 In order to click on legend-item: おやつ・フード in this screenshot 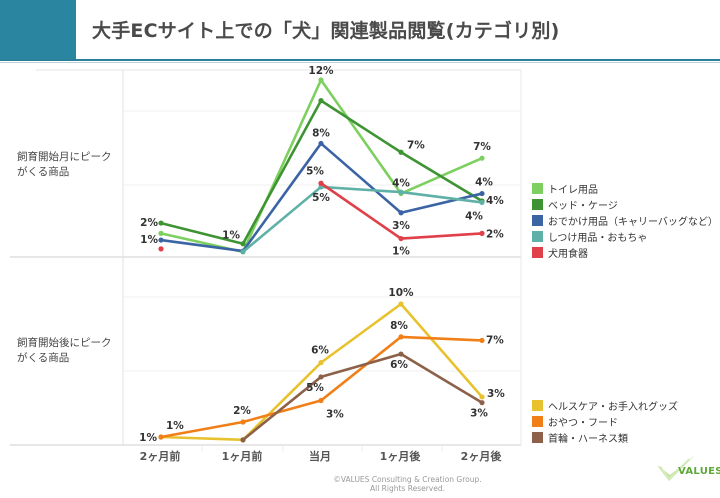, I will do `click(605, 421)`.